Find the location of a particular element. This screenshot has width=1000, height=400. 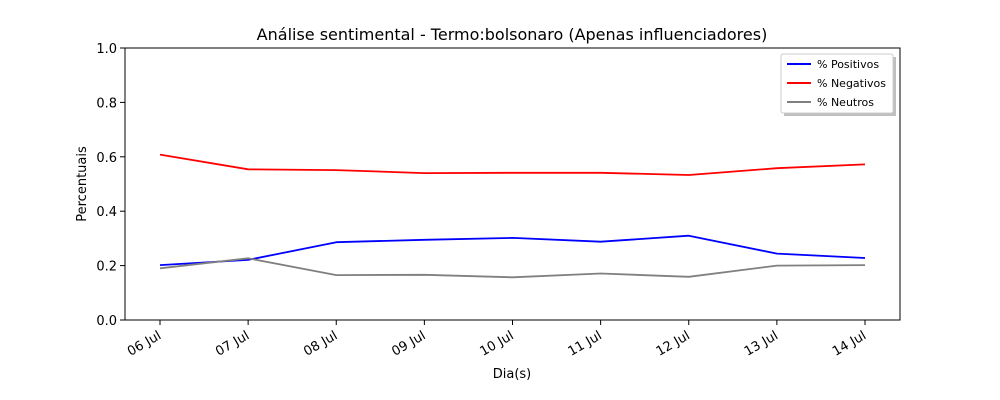

x-tick-label: 11 Jul is located at coordinates (585, 343).